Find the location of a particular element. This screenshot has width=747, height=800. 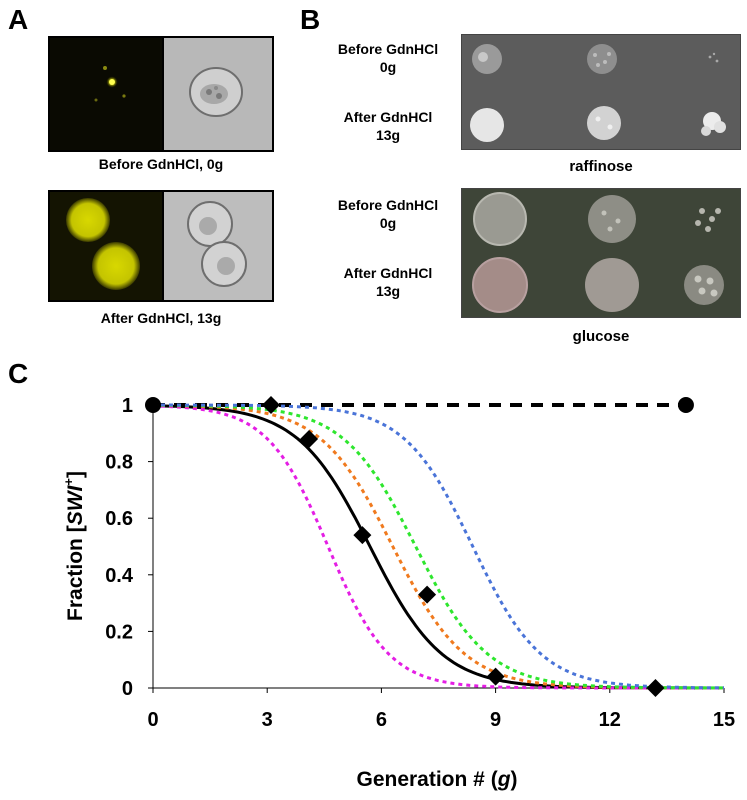

x-tick-label: 6 is located at coordinates (381, 720).